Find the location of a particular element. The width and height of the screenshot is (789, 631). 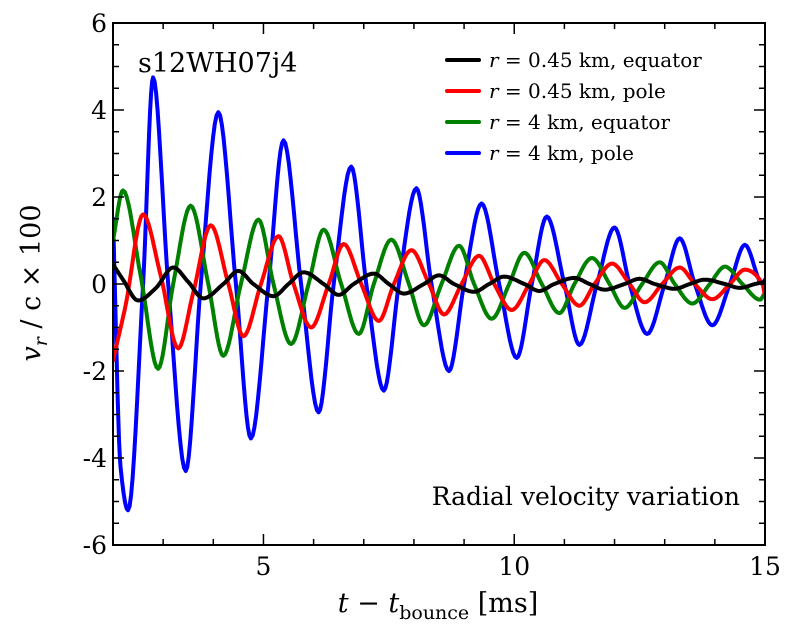

chart-title: s12WH07j4 is located at coordinates (217, 63).